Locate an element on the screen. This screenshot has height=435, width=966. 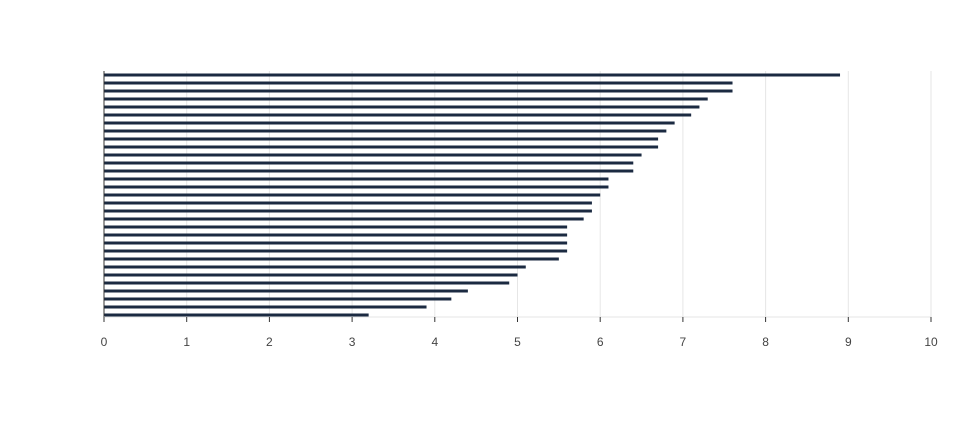
x-tick-label: 0 is located at coordinates (104, 342).